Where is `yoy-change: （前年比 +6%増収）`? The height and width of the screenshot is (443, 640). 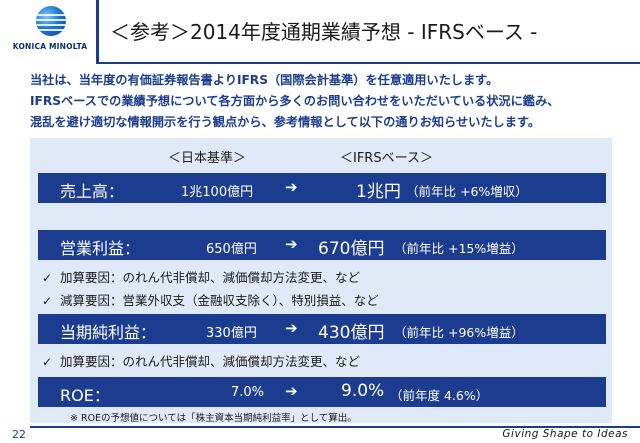
yoy-change: （前年比 +6%増収） is located at coordinates (467, 191).